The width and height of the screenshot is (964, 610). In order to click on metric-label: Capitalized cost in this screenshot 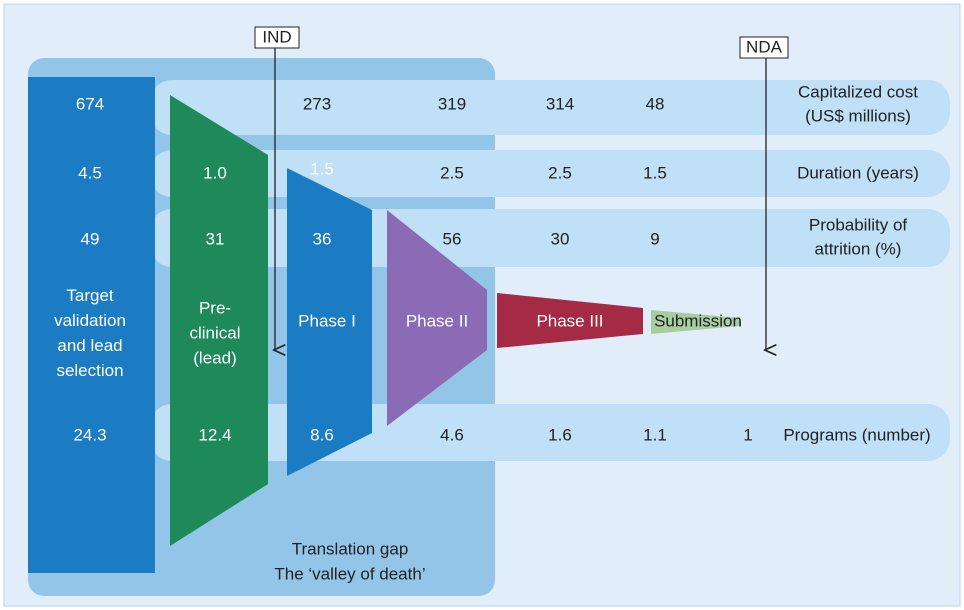, I will do `click(858, 91)`.